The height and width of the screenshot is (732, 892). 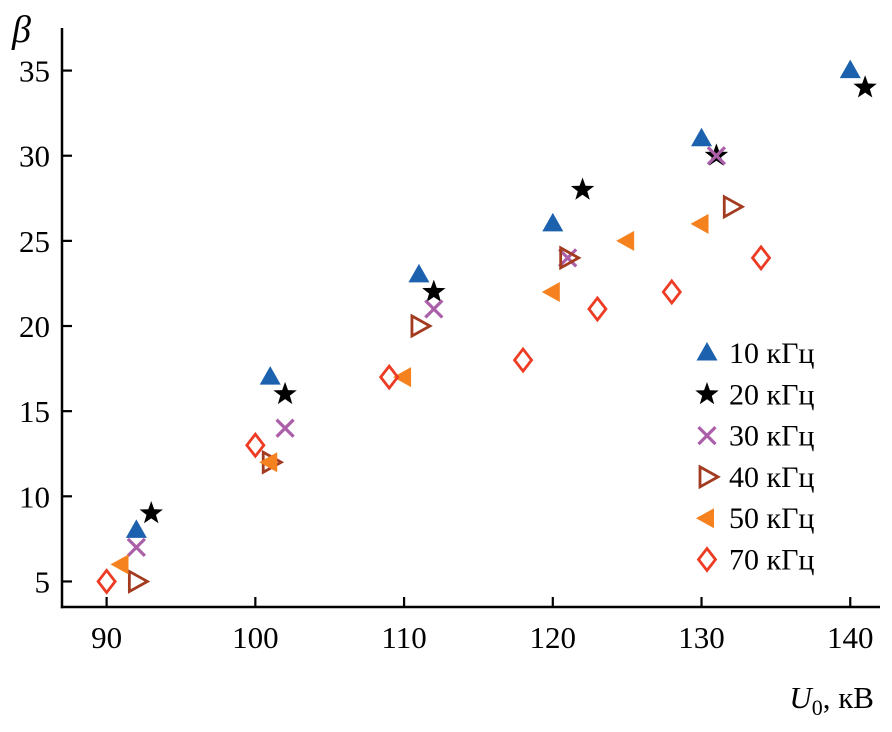 I want to click on x-tick-label: 110, so click(x=403, y=637).